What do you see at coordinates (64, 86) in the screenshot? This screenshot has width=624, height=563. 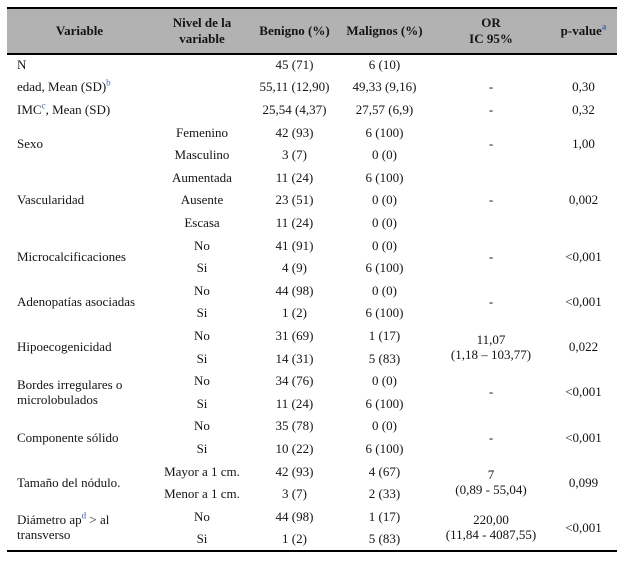 I see `variable-cell: edad, Mean (SD)b` at bounding box center [64, 86].